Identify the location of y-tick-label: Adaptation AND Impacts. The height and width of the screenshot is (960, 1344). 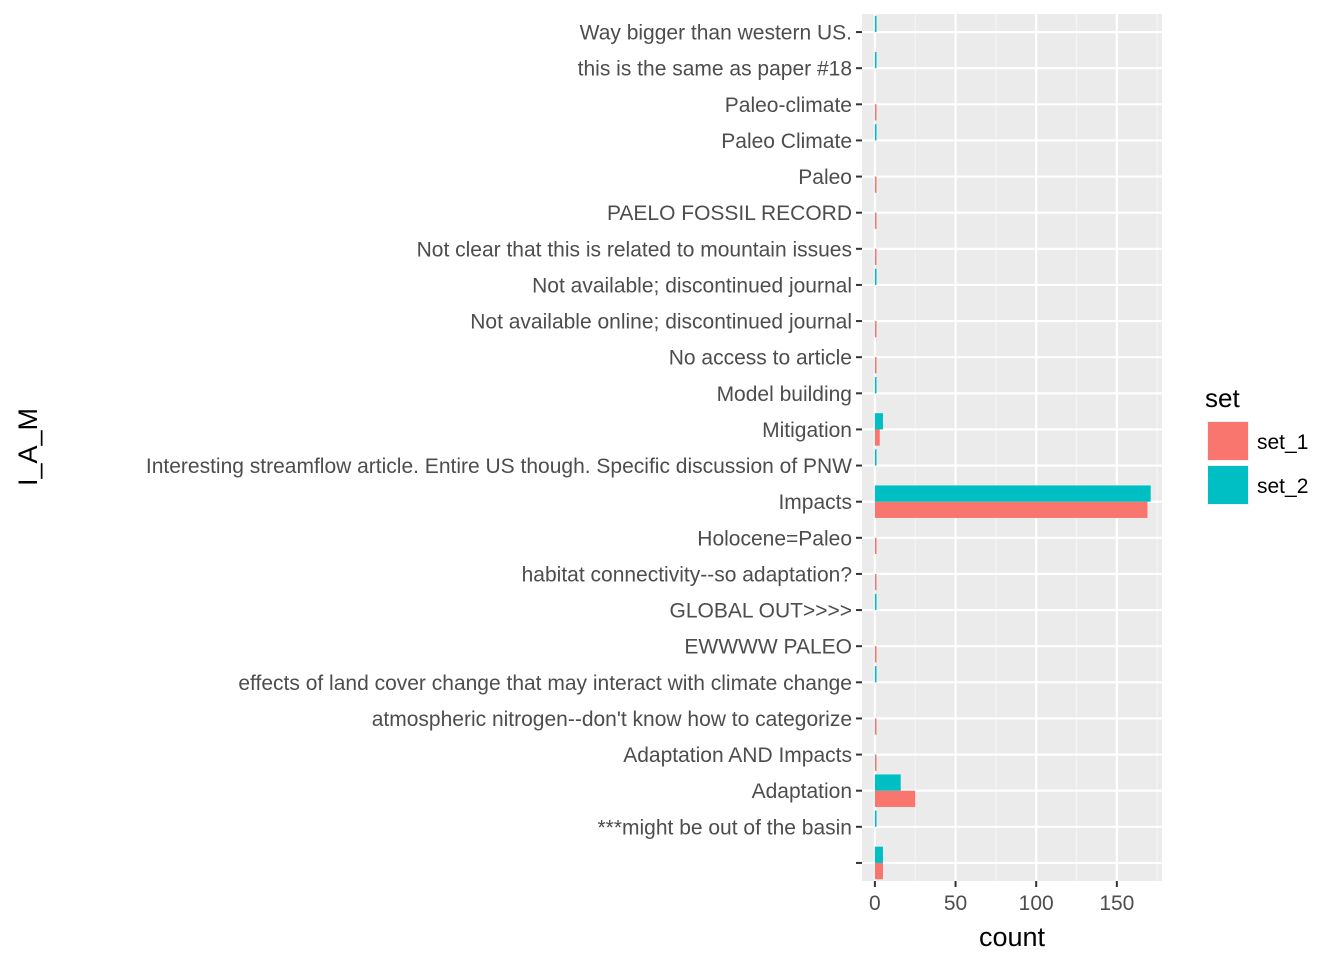
(737, 755).